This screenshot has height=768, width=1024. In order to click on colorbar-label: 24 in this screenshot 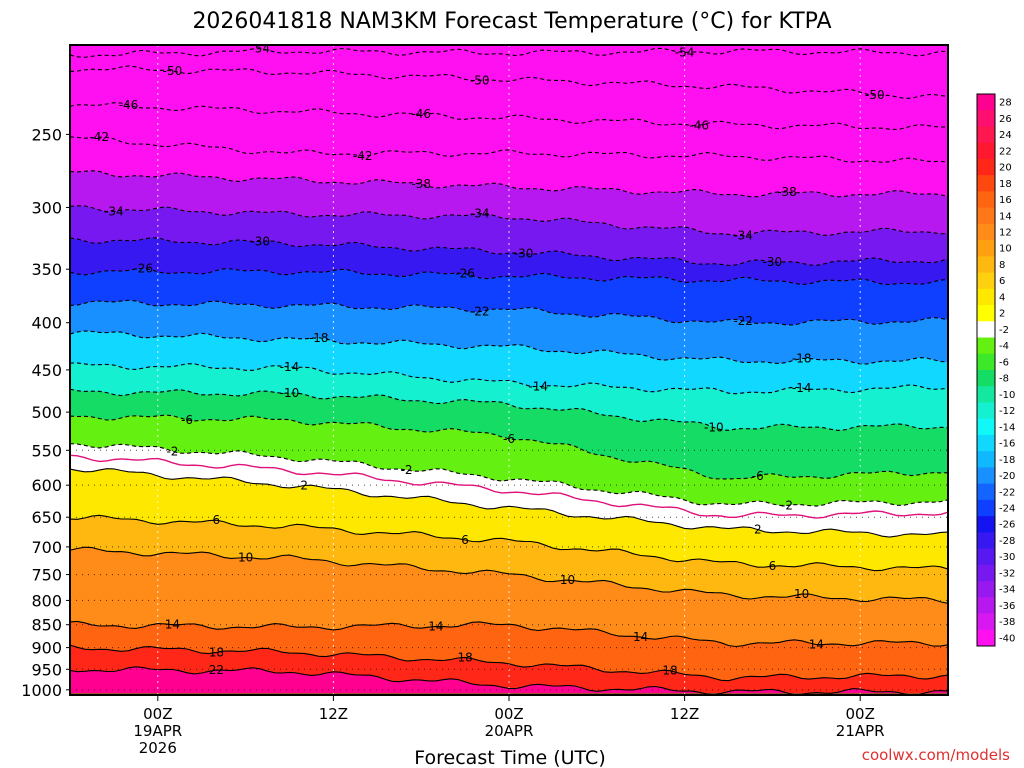, I will do `click(1005, 135)`.